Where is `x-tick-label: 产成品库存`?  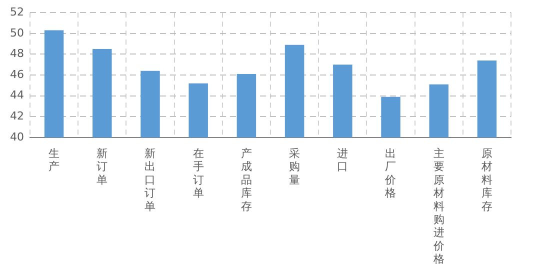 x-tick-label: 产成品库存 is located at coordinates (246, 179).